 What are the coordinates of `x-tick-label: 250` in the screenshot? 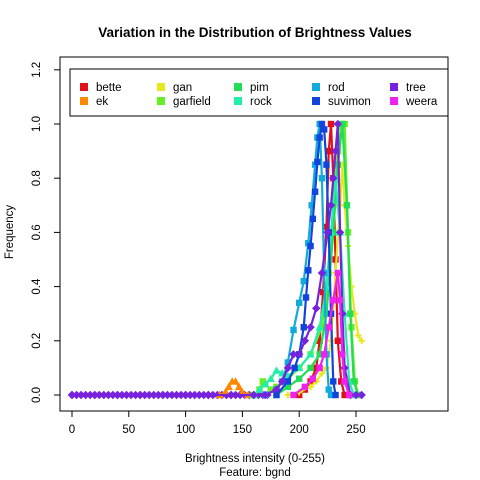 It's located at (355, 430).